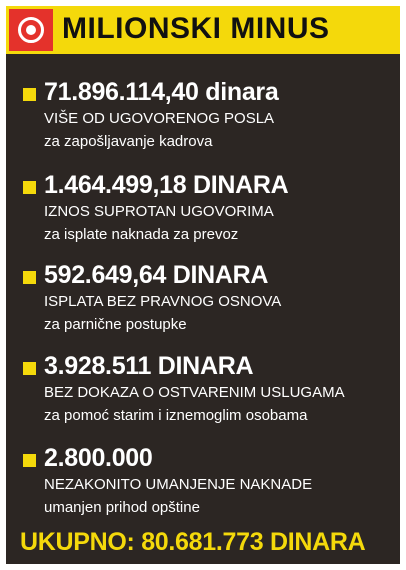 This screenshot has height=570, width=406. I want to click on item-description: NEZAKONITO UMANJENJE NAKNADE, so click(178, 484).